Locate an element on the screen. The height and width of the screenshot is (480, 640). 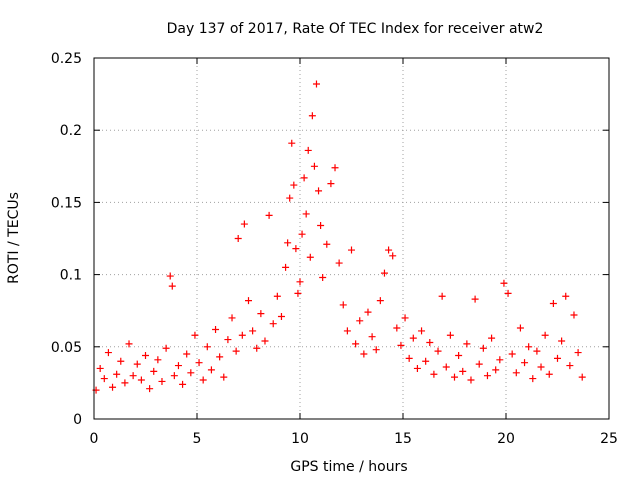
x-tick-label: 5 is located at coordinates (197, 439).